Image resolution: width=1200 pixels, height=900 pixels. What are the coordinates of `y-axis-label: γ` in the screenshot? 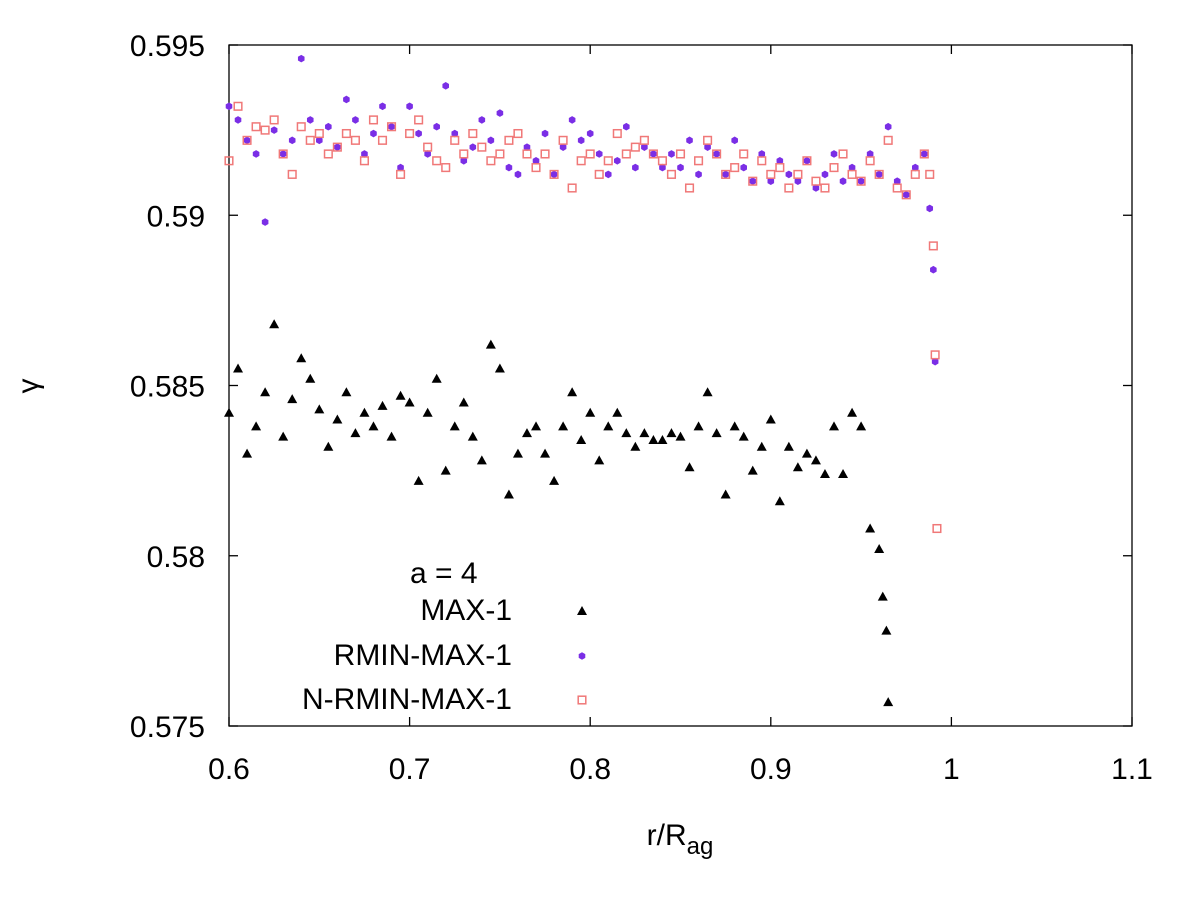 It's located at (28, 386).